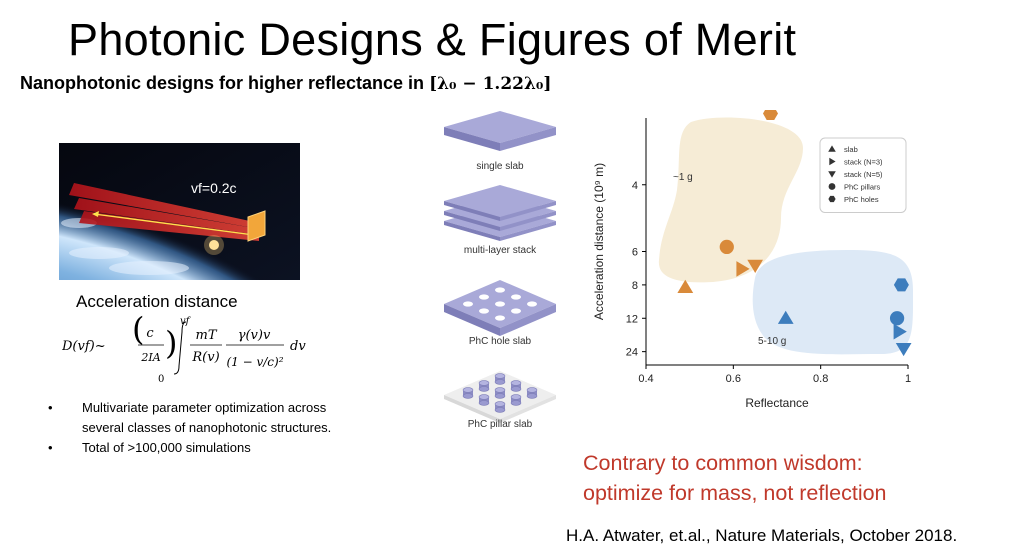 Image resolution: width=1024 pixels, height=556 pixels. What do you see at coordinates (500, 397) in the screenshot?
I see `phc-pillar-slab-icon` at bounding box center [500, 397].